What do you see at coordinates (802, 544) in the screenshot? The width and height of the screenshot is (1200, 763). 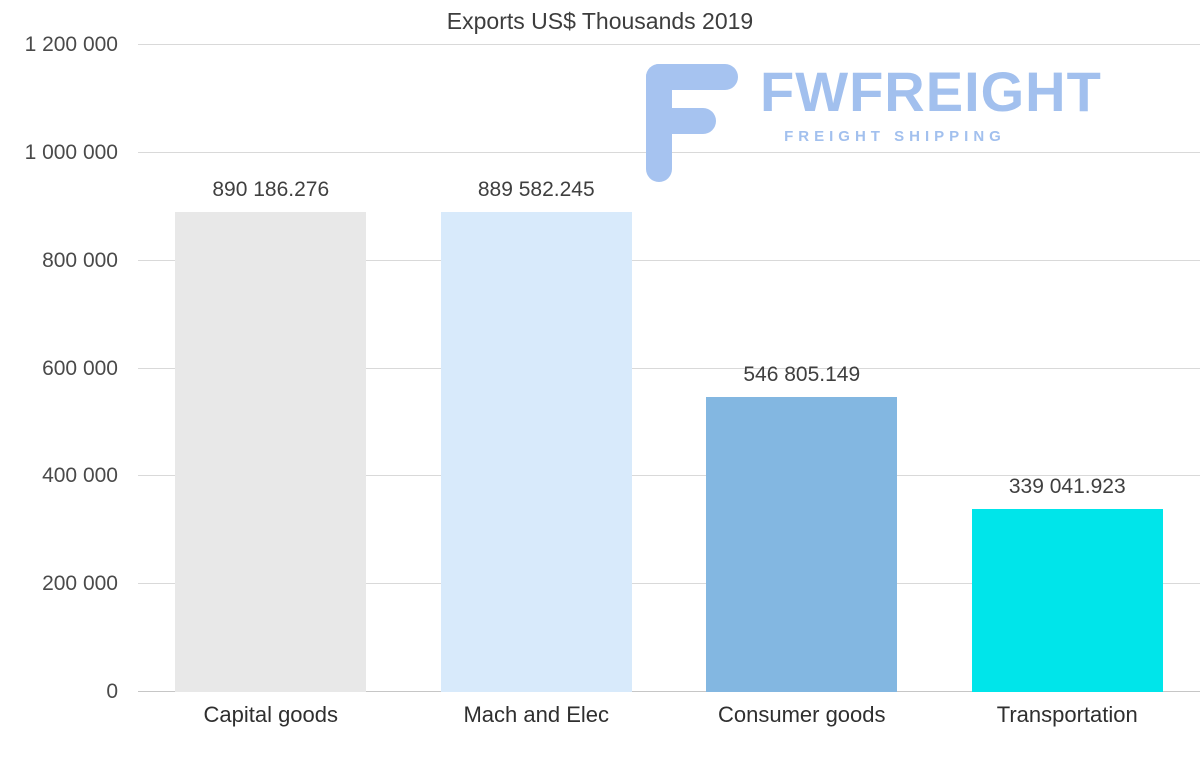 I see `bar-consumer-goods` at bounding box center [802, 544].